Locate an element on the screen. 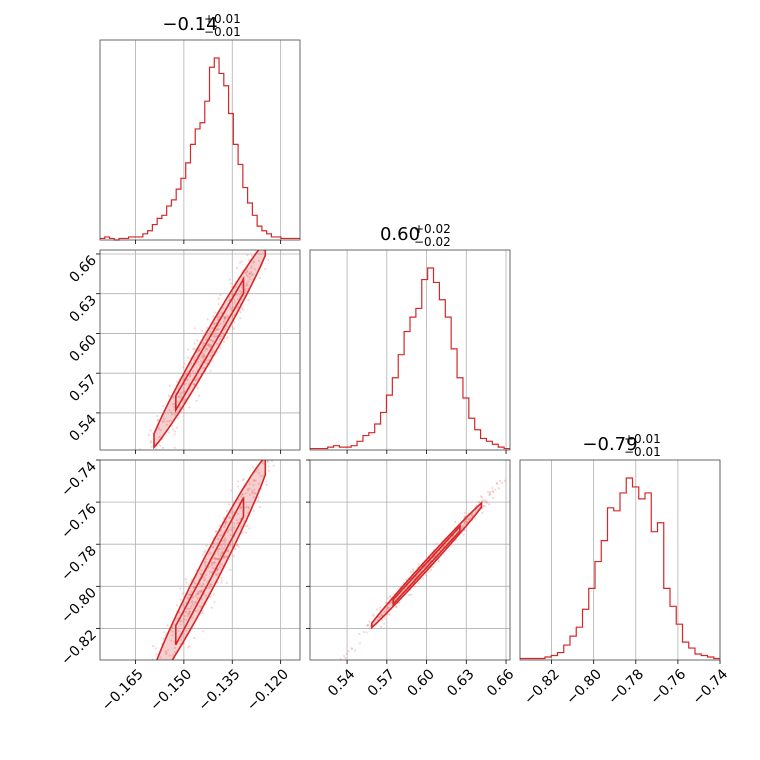  xtick-label-2-2: −0.78 is located at coordinates (626, 687).